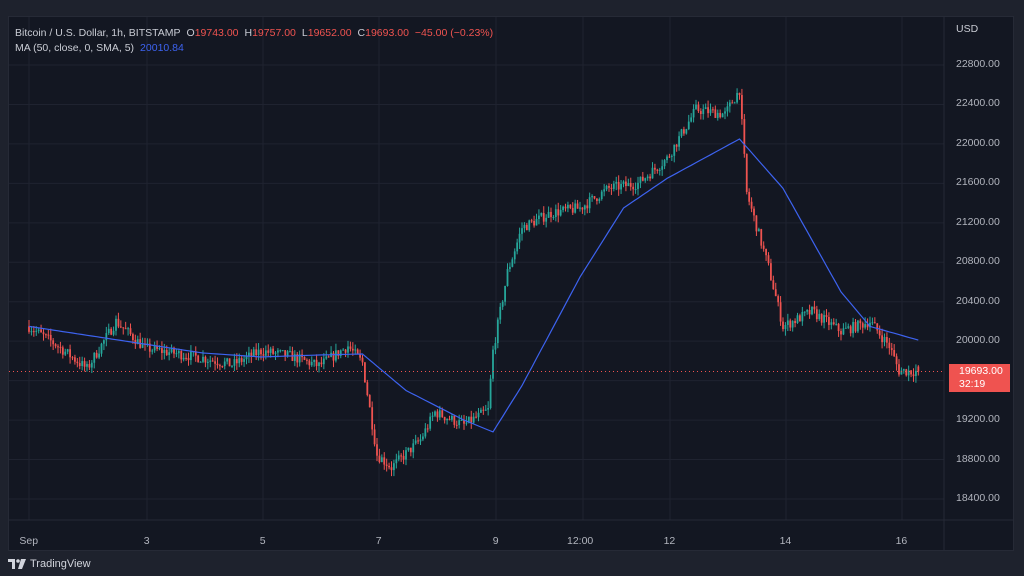 The height and width of the screenshot is (576, 1024). Describe the element at coordinates (378, 541) in the screenshot. I see `time-tick-label: 7` at that location.